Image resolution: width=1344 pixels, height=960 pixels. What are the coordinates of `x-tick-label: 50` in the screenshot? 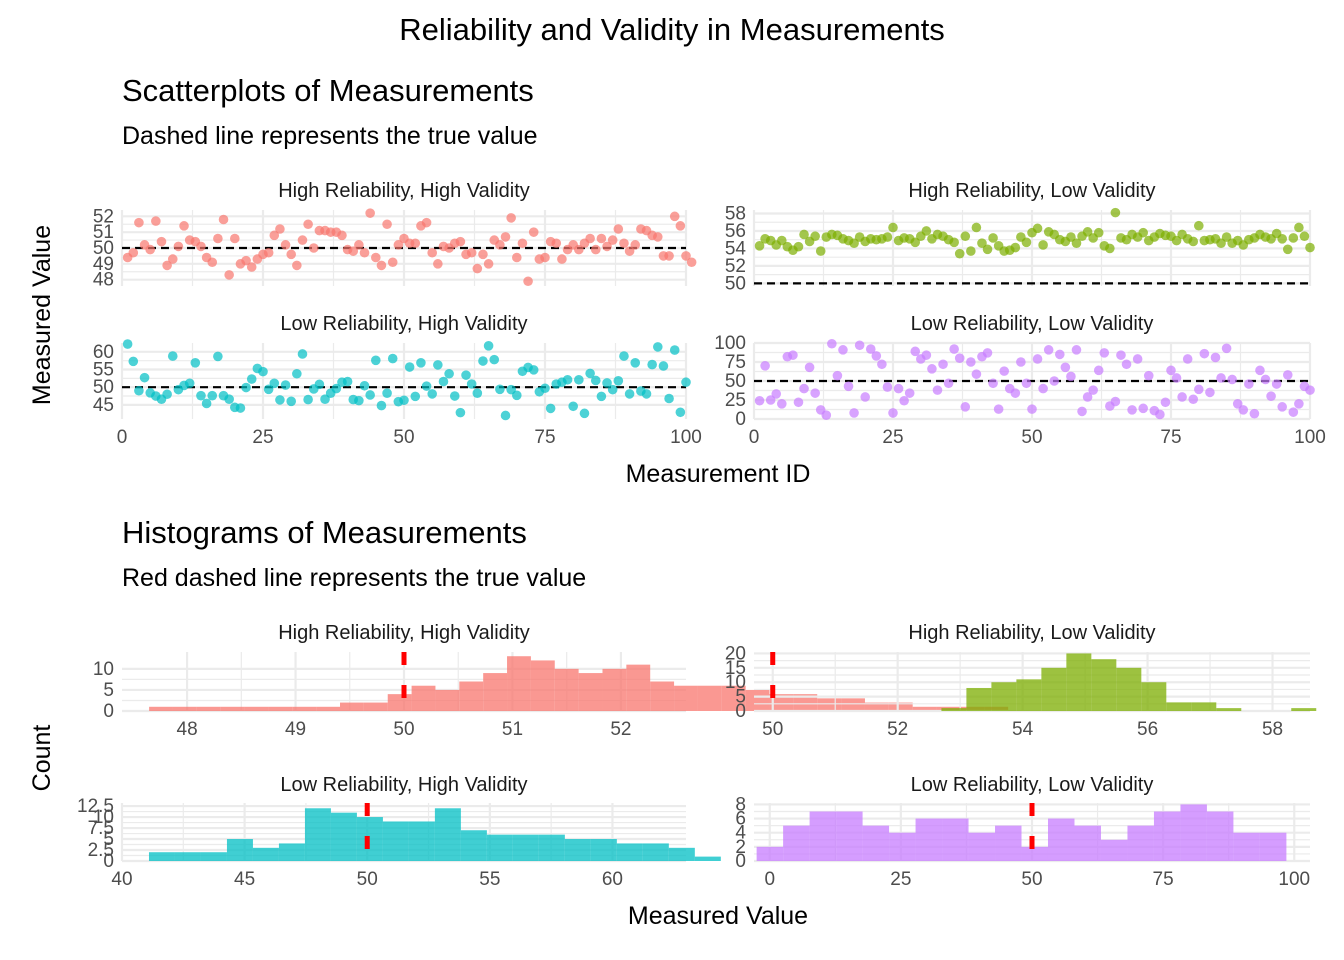 It's located at (1031, 437).